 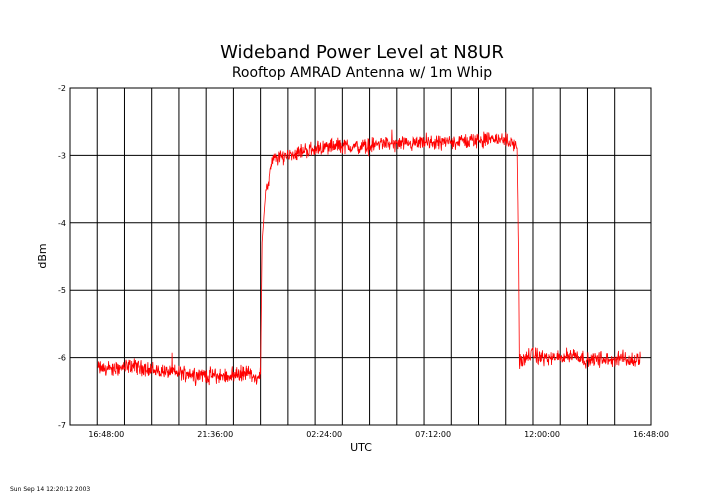 I want to click on y-tick-label: -7, so click(x=62, y=425).